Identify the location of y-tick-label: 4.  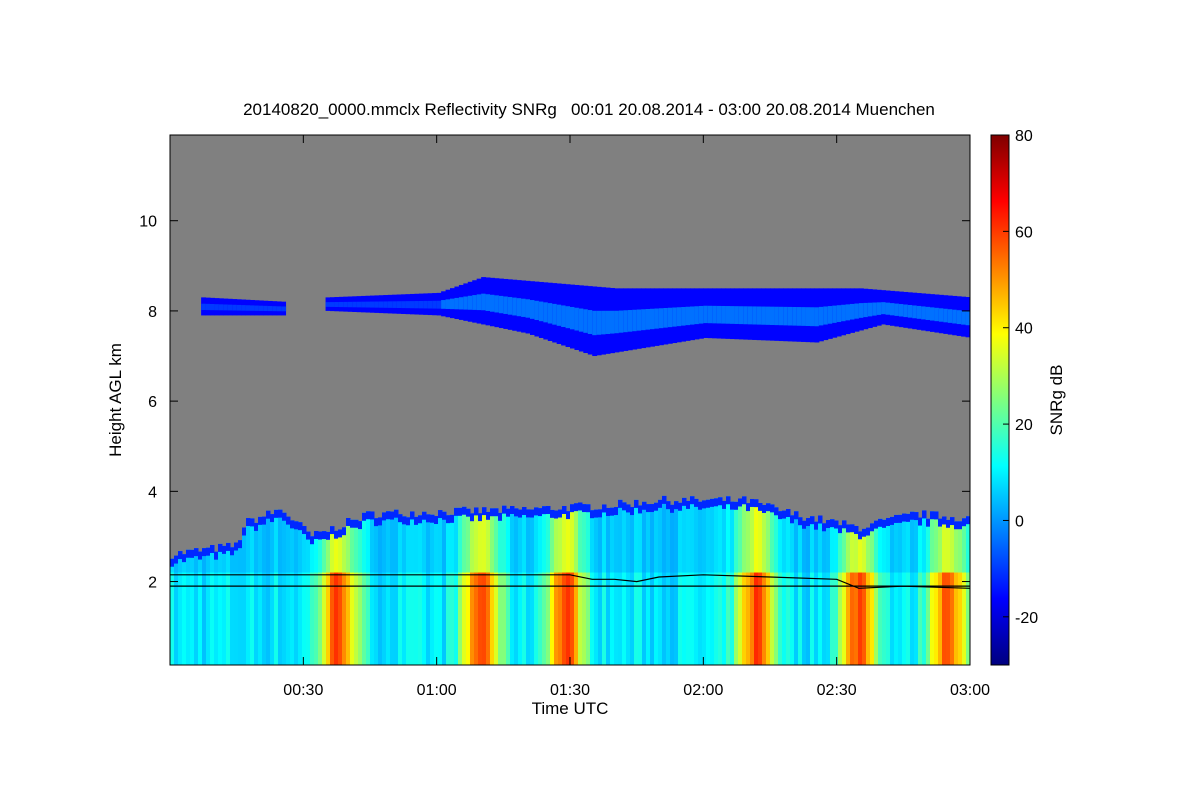
(152, 492).